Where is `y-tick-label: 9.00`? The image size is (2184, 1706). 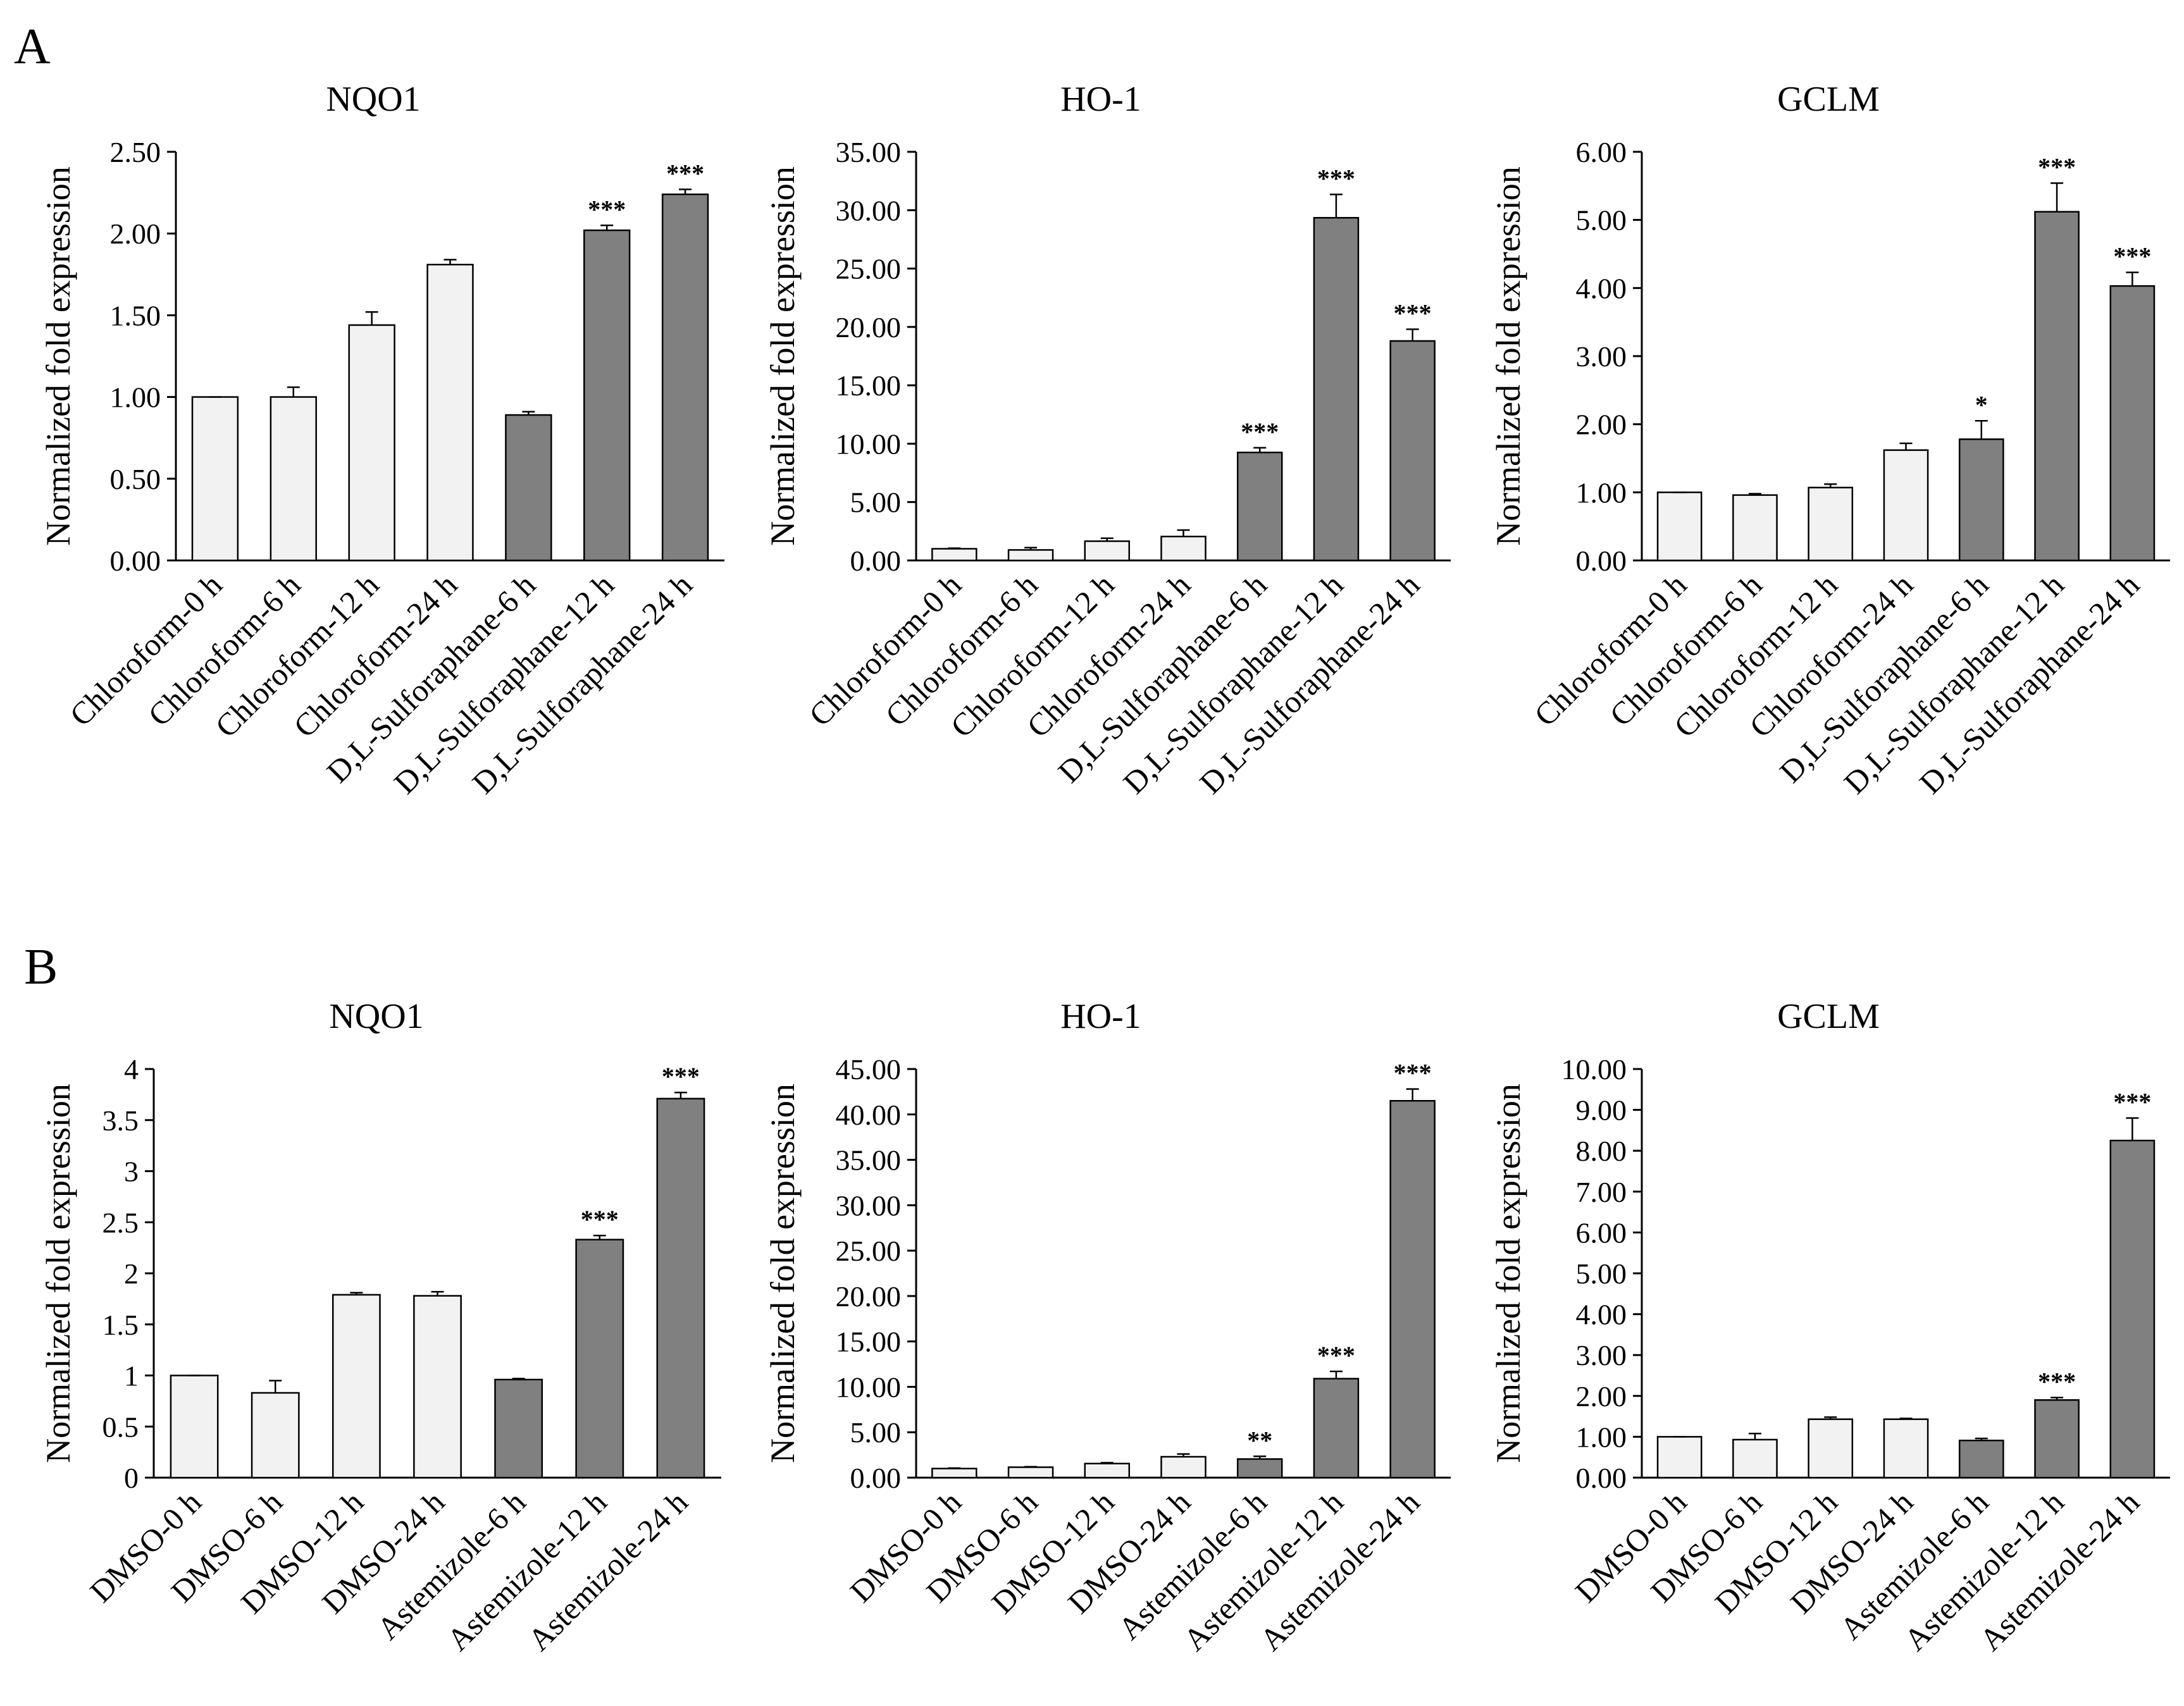 y-tick-label: 9.00 is located at coordinates (1601, 1110).